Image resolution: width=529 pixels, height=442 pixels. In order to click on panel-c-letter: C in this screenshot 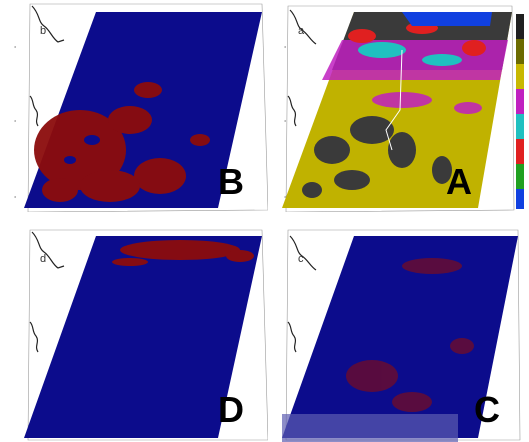, I will do `click(487, 409)`.